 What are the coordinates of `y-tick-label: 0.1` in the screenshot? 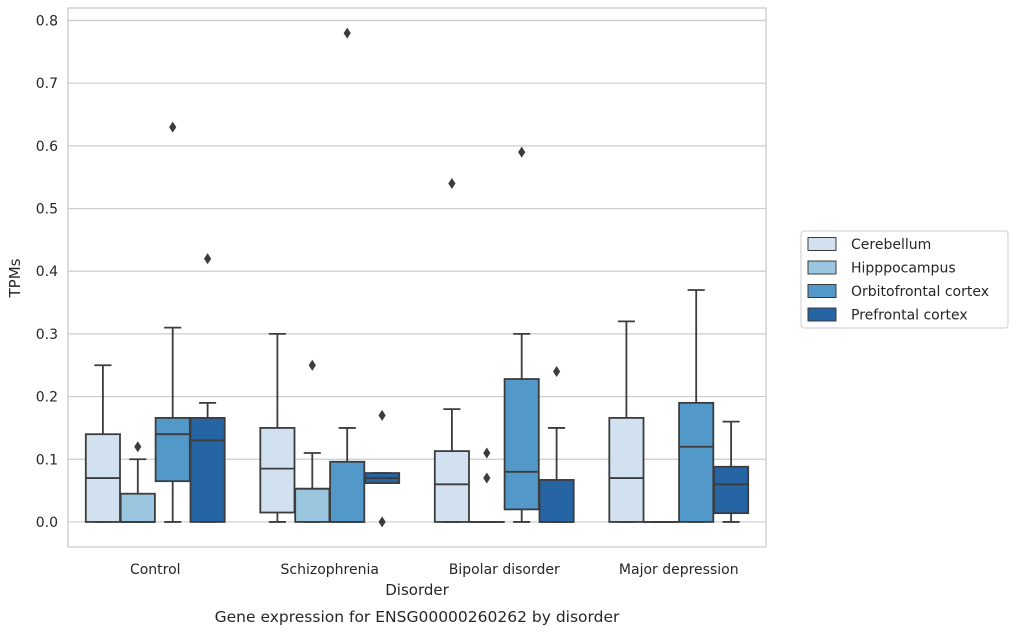 It's located at (47, 460).